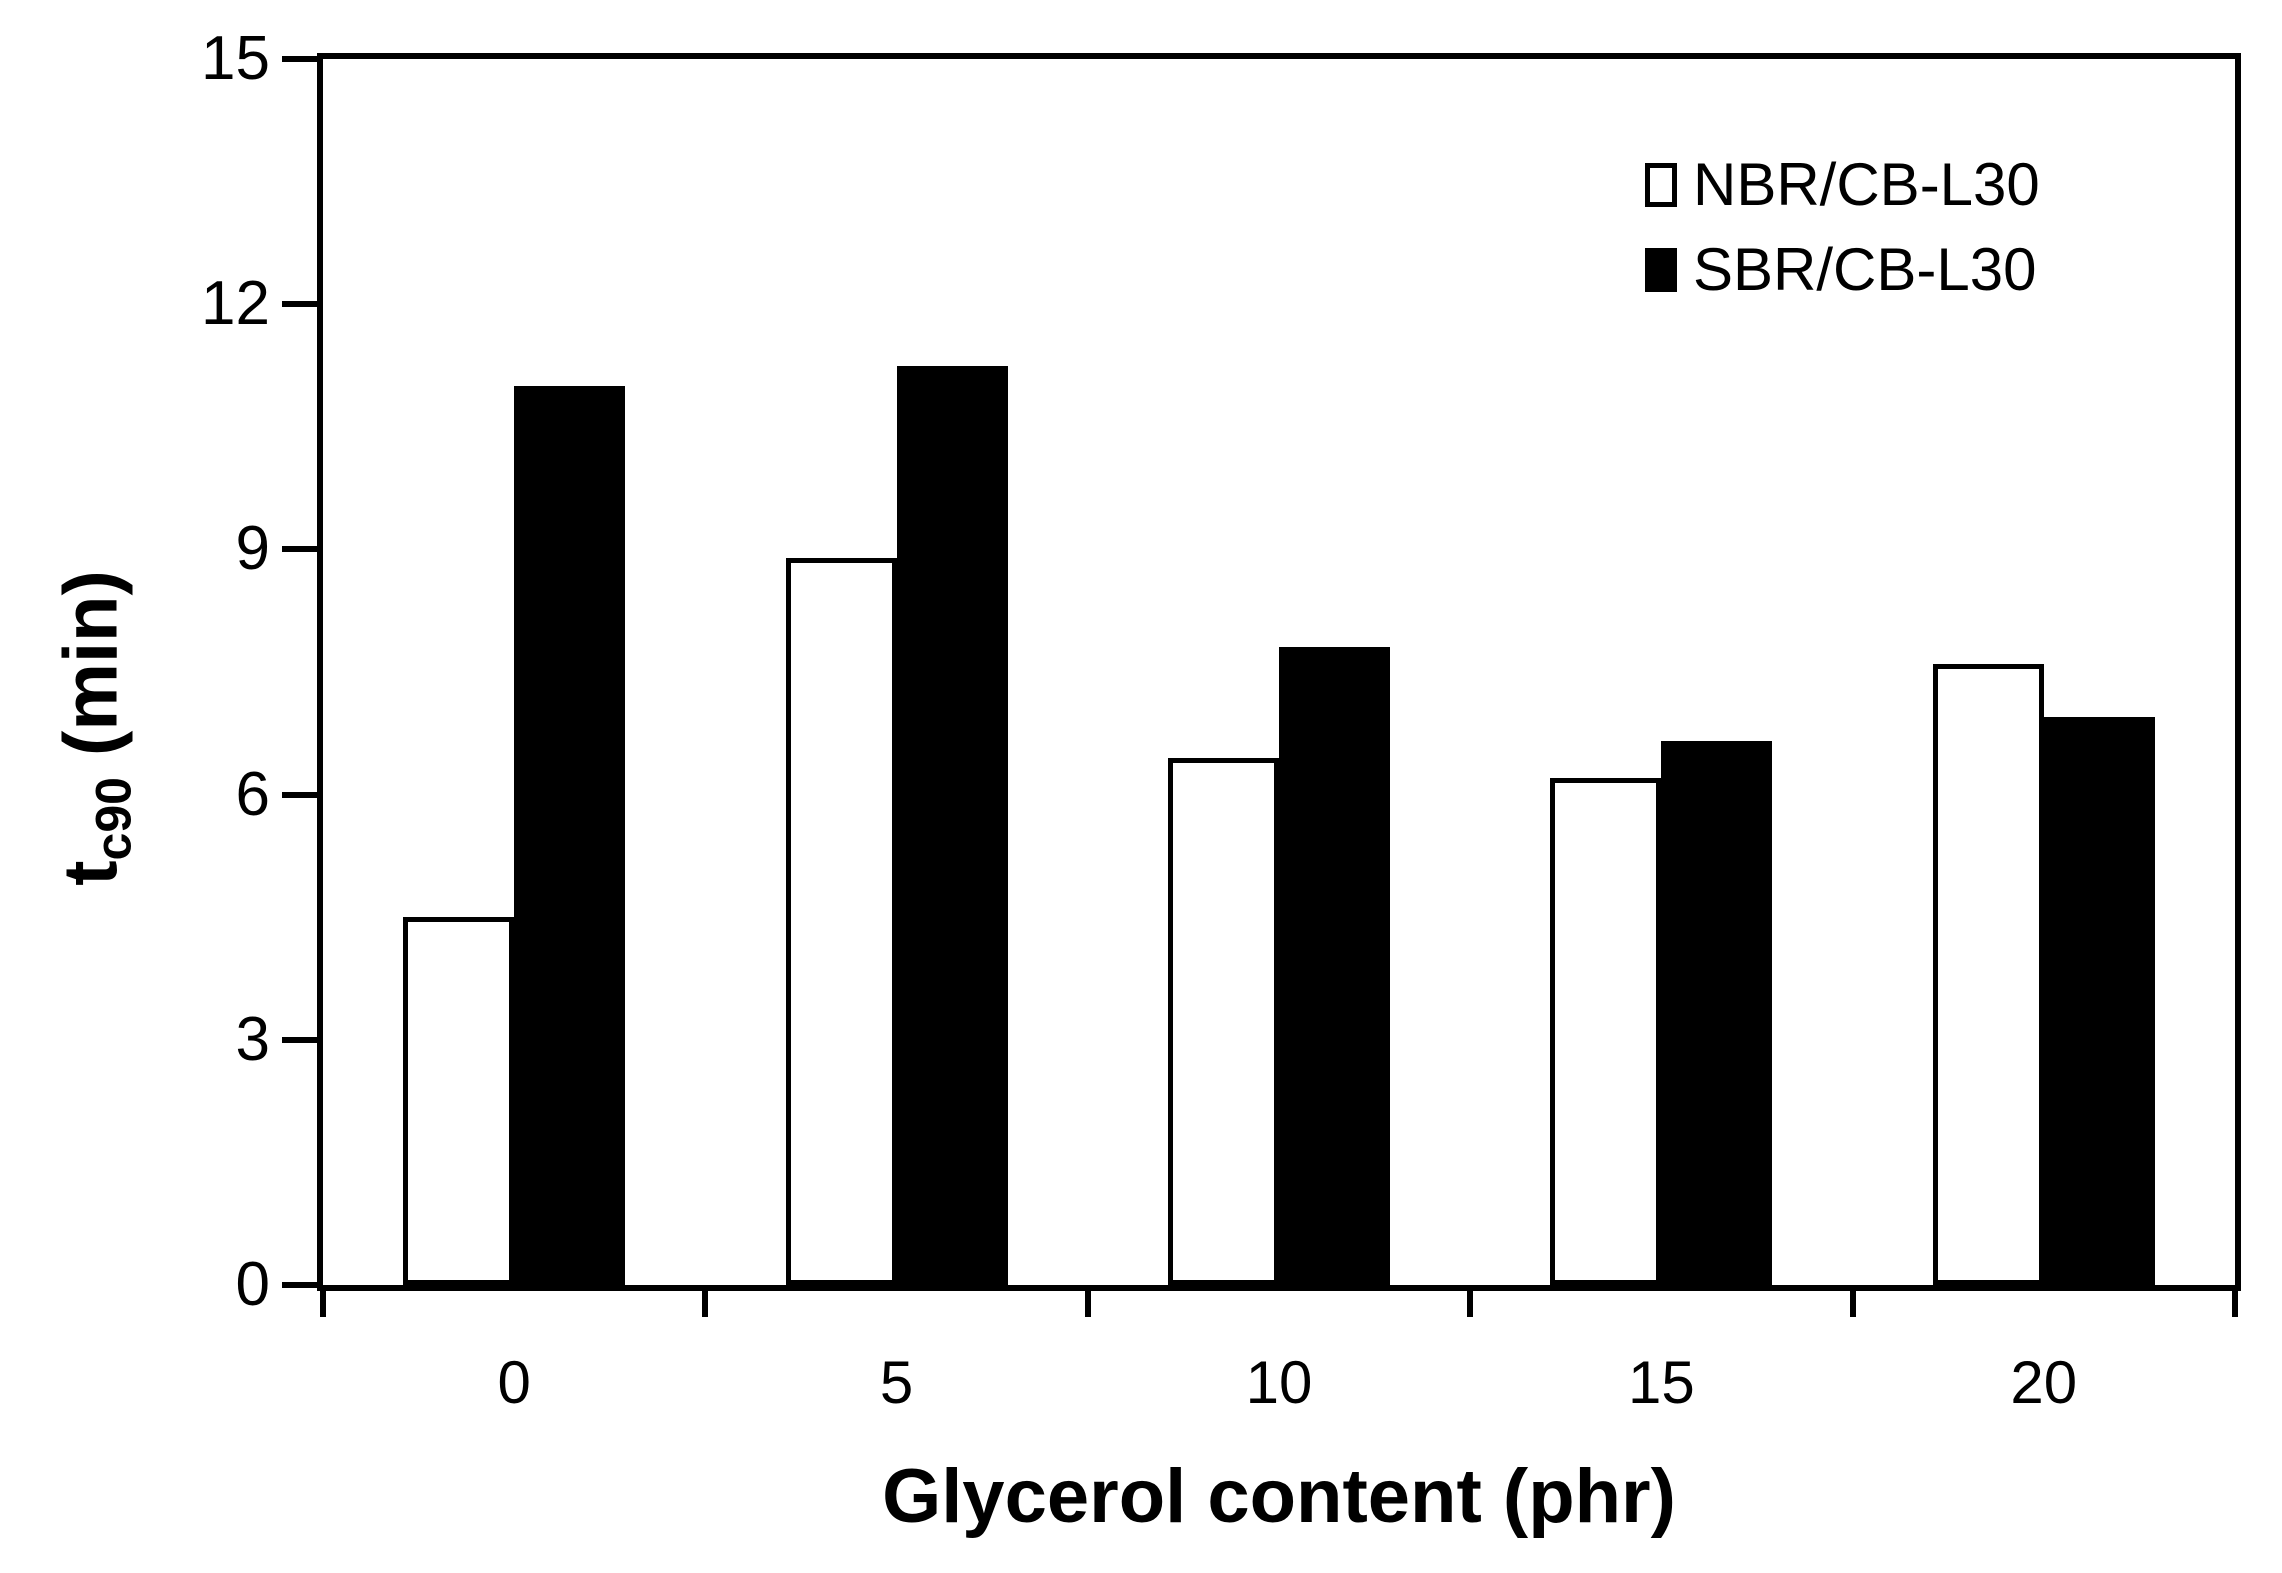  What do you see at coordinates (514, 1382) in the screenshot?
I see `x-axis-label-0: 0` at bounding box center [514, 1382].